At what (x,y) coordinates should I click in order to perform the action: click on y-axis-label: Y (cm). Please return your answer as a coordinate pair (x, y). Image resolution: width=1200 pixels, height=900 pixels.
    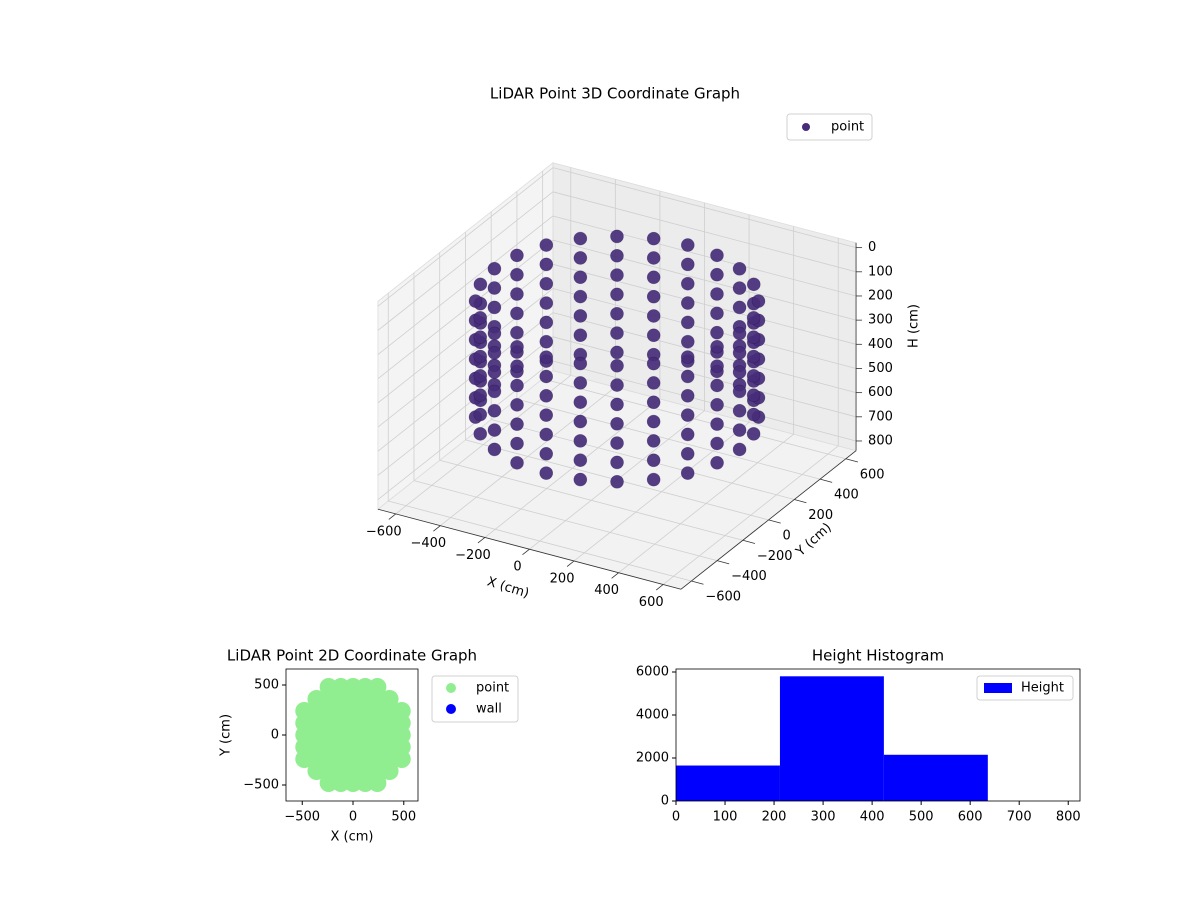
    Looking at the image, I should click on (226, 735).